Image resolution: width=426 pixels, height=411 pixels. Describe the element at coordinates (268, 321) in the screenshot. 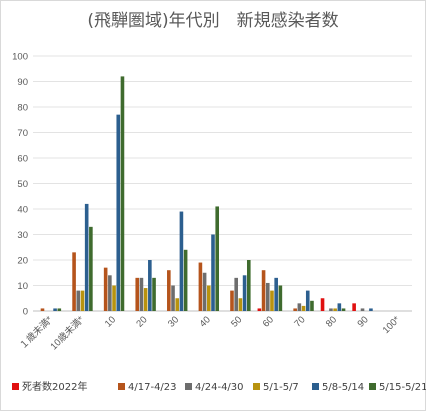

I see `x-tick-label: 60` at that location.